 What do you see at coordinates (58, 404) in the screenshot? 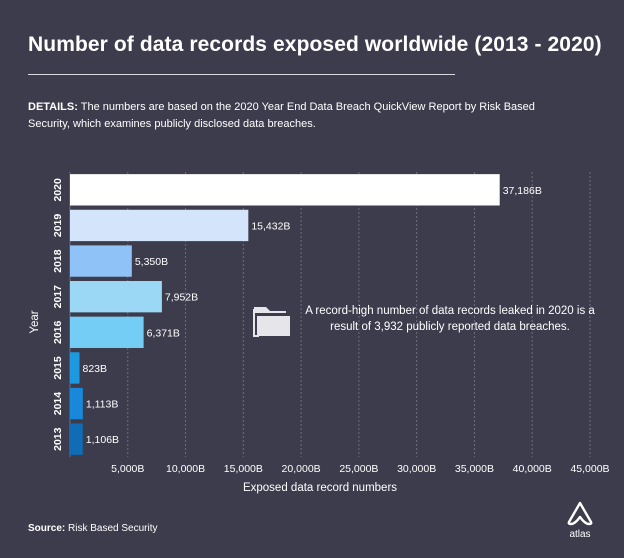
I see `category-label: 2014` at bounding box center [58, 404].